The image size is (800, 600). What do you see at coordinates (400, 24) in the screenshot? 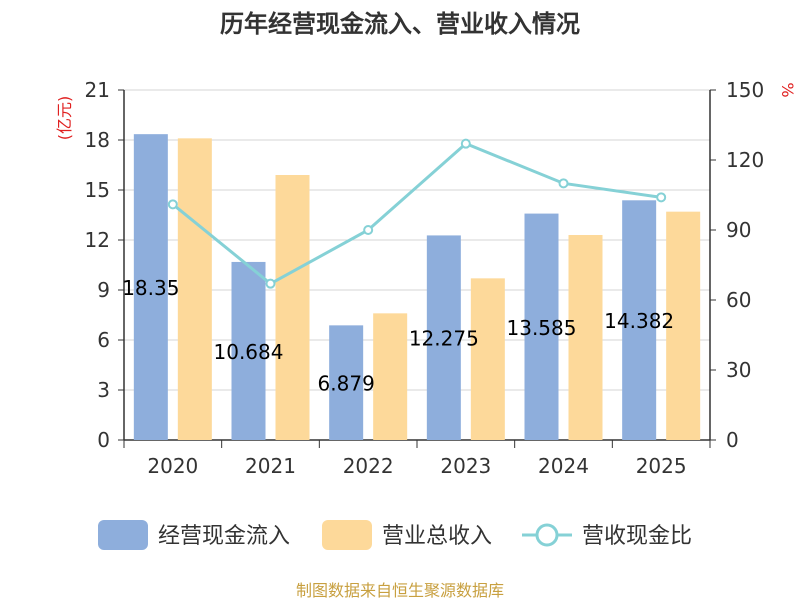
I see `chart-title: 历年经营现金流入、营业收入情况` at bounding box center [400, 24].